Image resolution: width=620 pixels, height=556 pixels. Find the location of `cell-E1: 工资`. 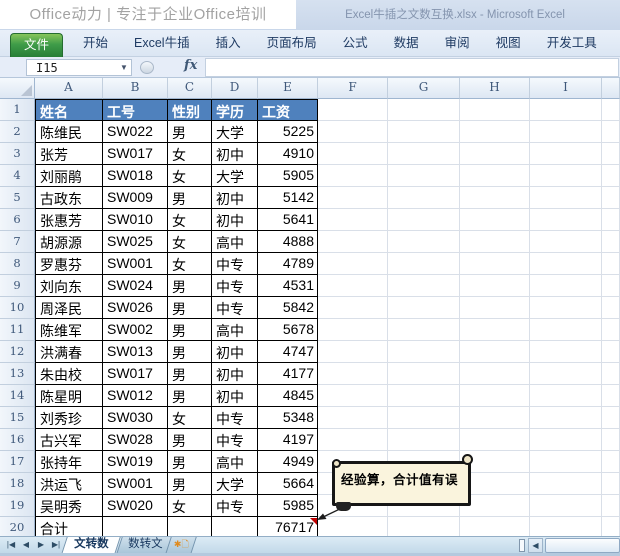

cell-E1: 工资 is located at coordinates (288, 110).